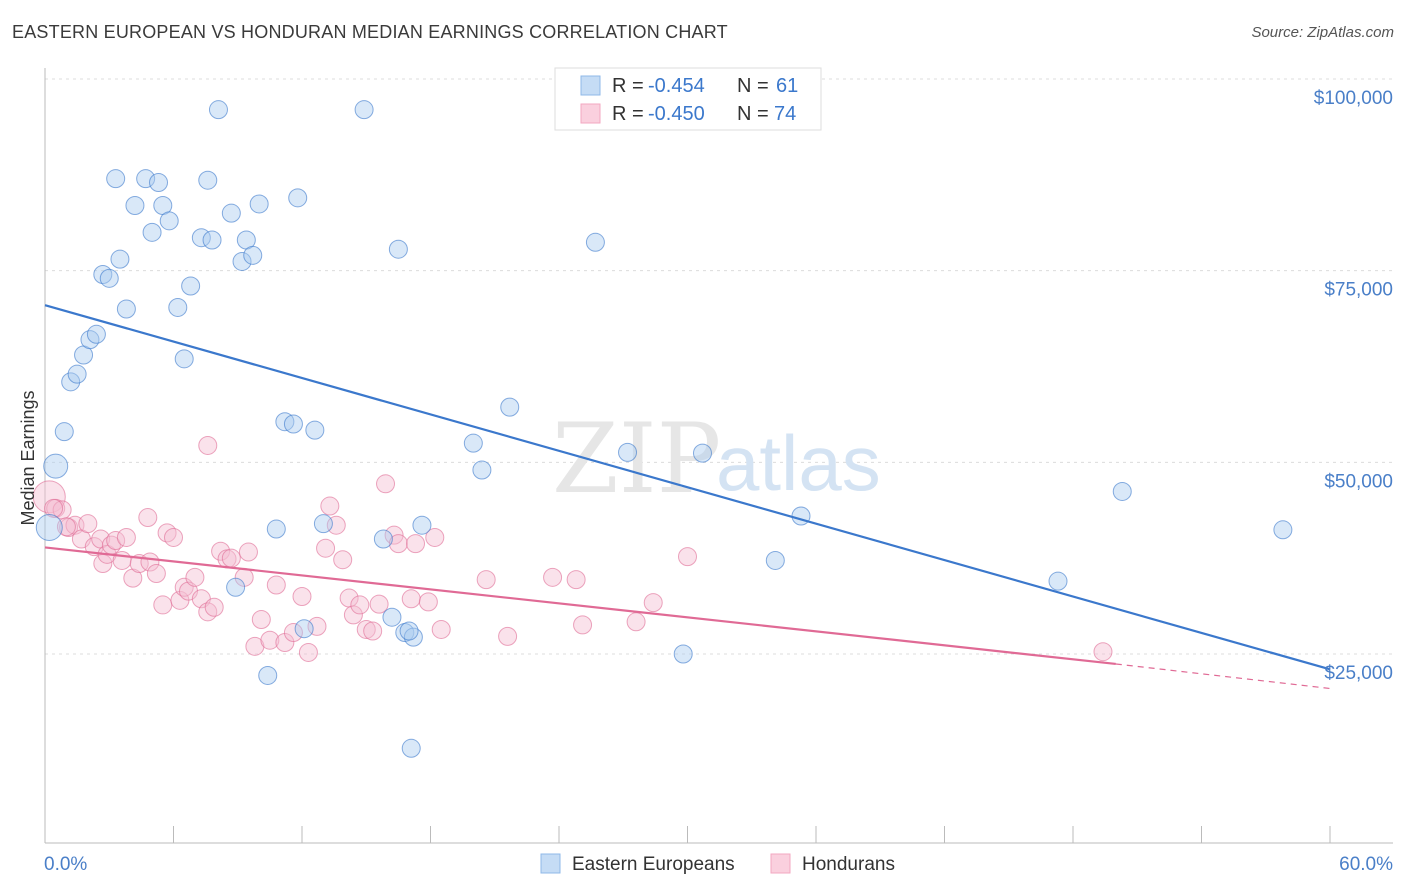 This screenshot has height=892, width=1406. Describe the element at coordinates (753, 114) in the screenshot. I see `legend-n-label-2: N =` at that location.